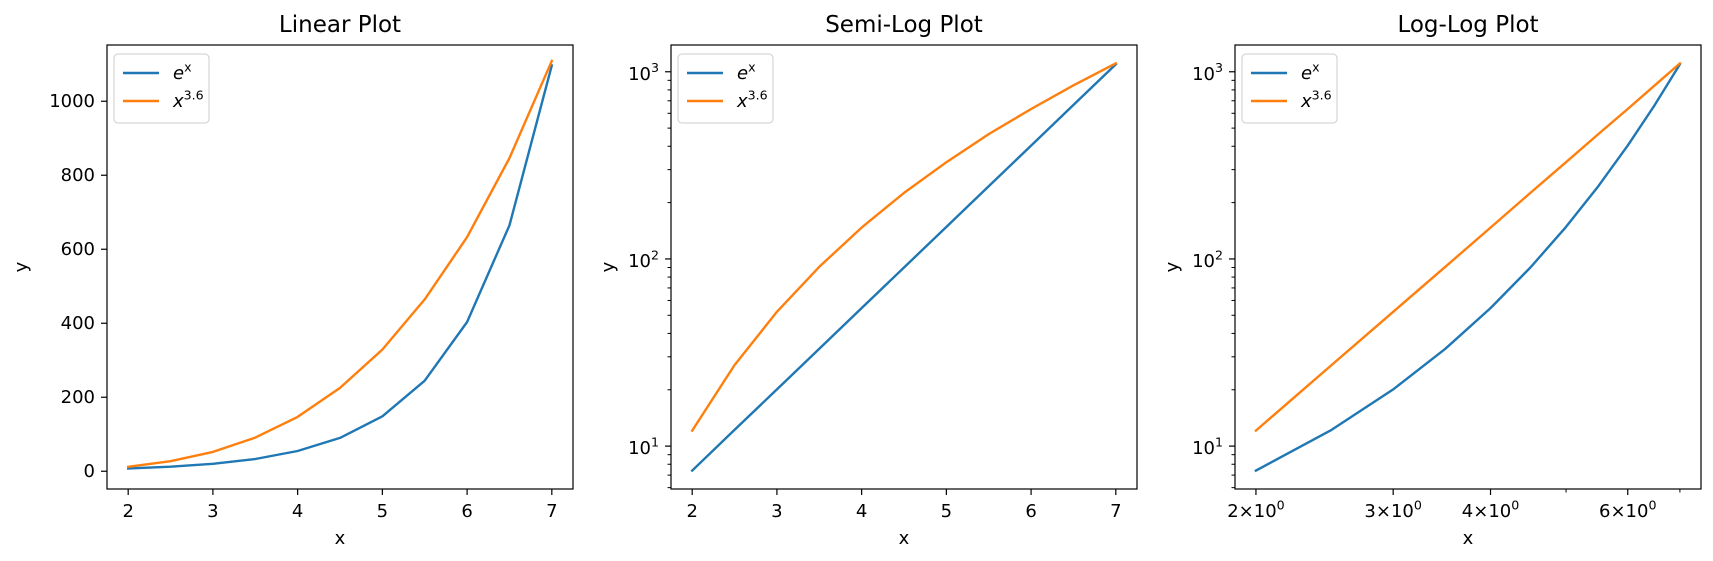 The width and height of the screenshot is (1713, 561). What do you see at coordinates (340, 25) in the screenshot?
I see `chart-title: Linear Plot` at bounding box center [340, 25].